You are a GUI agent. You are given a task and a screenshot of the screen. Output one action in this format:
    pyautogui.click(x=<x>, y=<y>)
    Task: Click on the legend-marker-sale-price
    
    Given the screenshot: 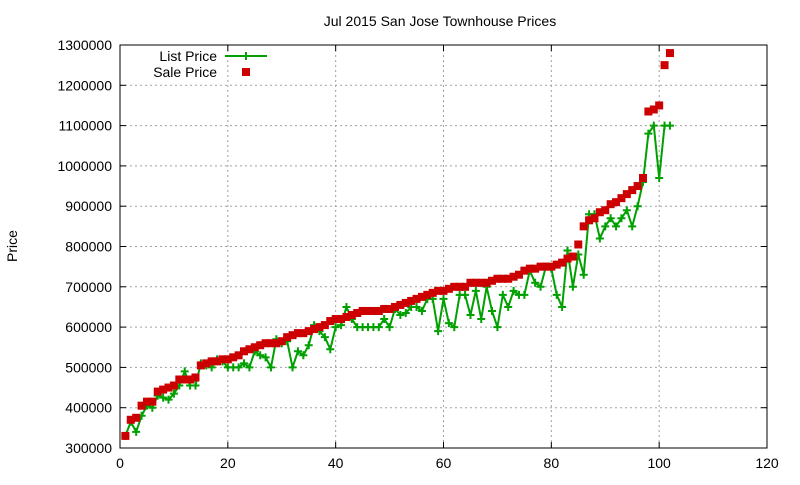 What is the action you would take?
    pyautogui.click(x=246, y=72)
    